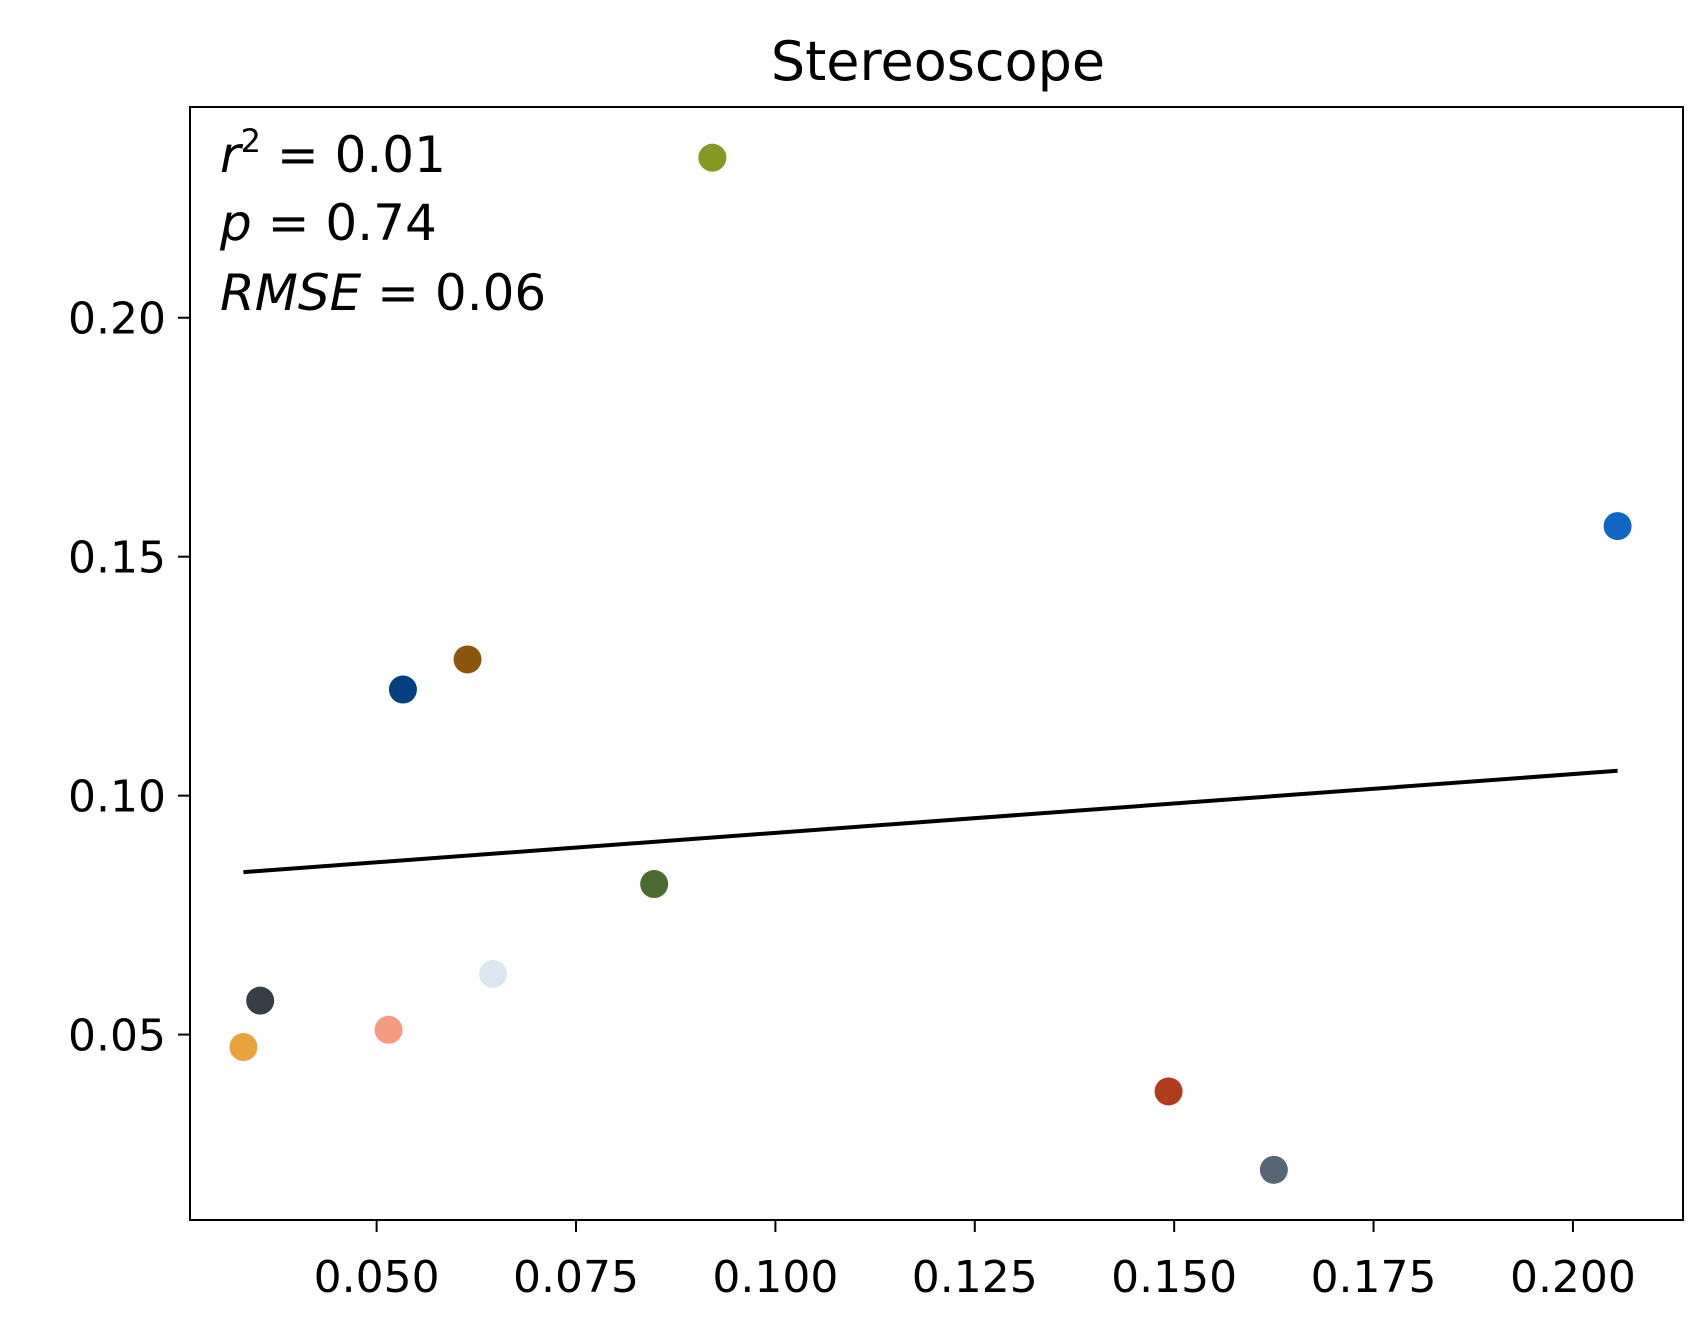  I want to click on y-tick-label: 0.10, so click(117, 797).